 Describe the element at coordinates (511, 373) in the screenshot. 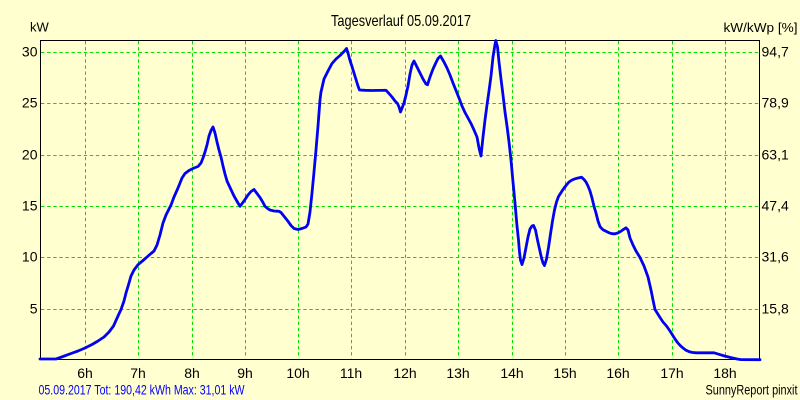

I see `svg-text: 14h` at that location.